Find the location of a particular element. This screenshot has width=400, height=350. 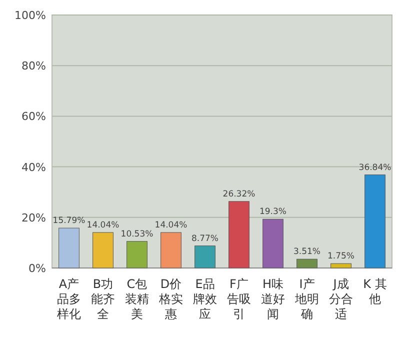

x-tick-label: D价格实惠 is located at coordinates (170, 299).